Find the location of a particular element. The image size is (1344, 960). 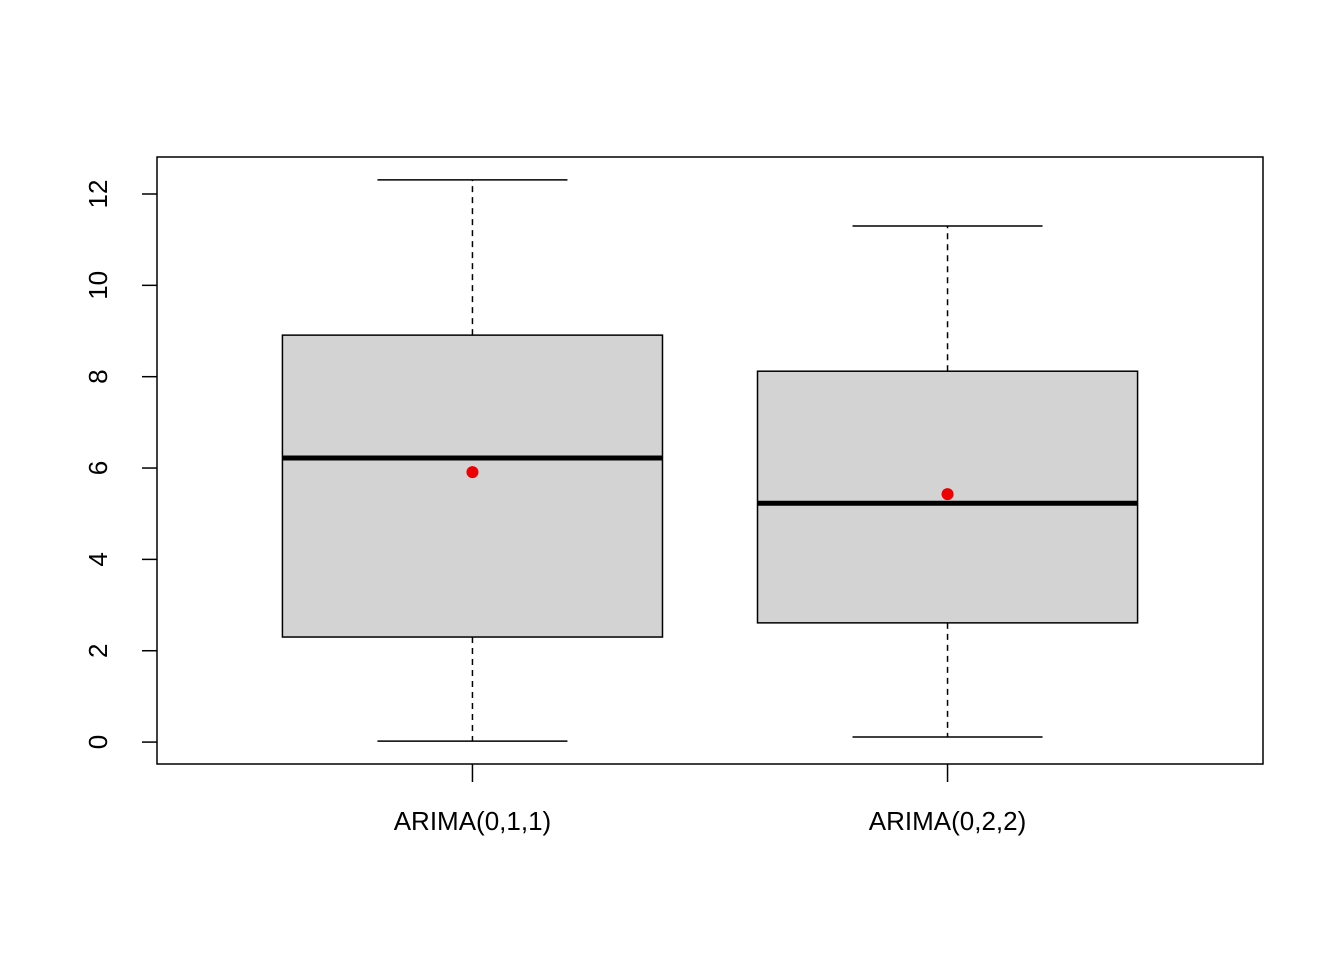

y-tick-label: 12 is located at coordinates (98, 194).